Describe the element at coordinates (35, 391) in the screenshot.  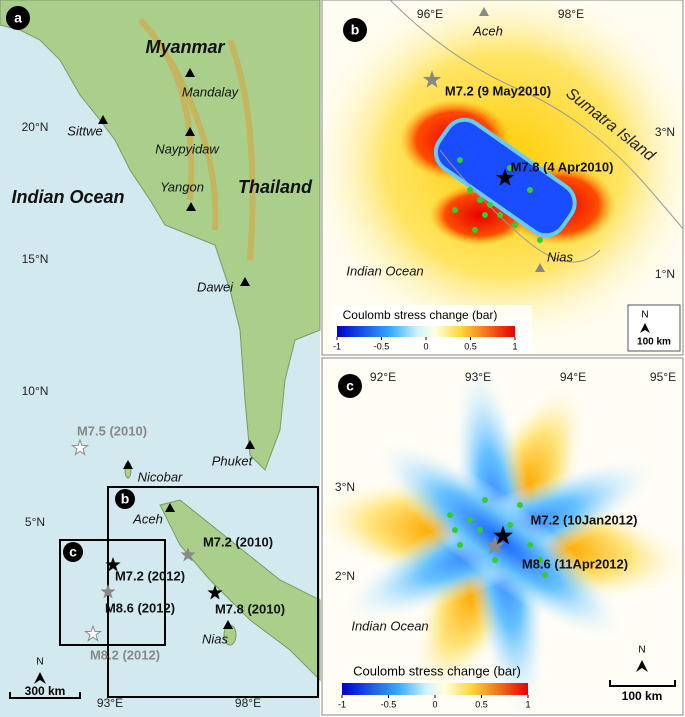
I see `lat-label: 10°N` at that location.